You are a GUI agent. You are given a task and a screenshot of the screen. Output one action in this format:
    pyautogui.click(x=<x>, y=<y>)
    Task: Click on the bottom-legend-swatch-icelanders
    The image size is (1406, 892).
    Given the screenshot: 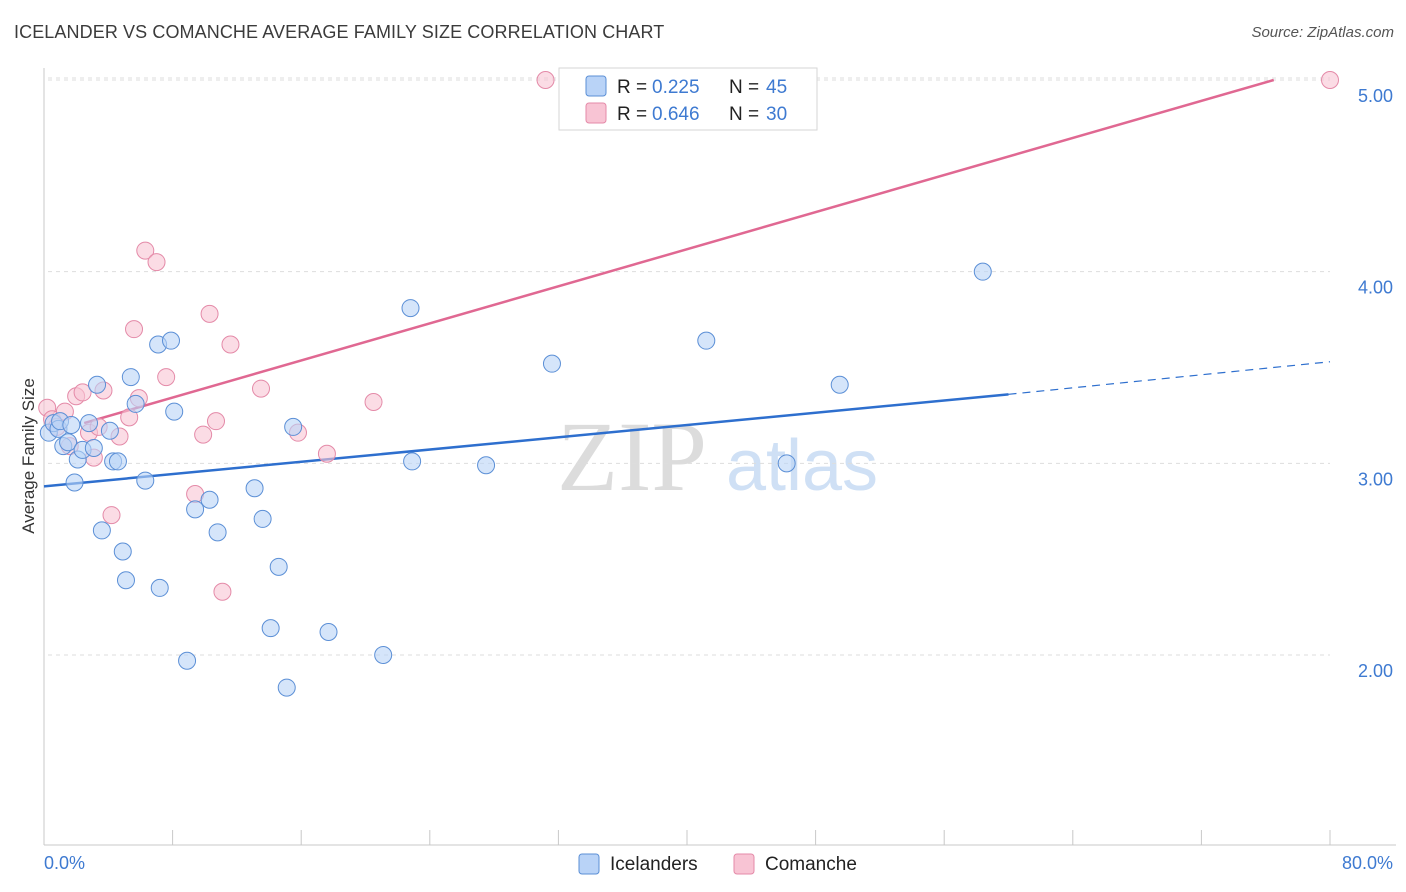 What is the action you would take?
    pyautogui.click(x=589, y=864)
    